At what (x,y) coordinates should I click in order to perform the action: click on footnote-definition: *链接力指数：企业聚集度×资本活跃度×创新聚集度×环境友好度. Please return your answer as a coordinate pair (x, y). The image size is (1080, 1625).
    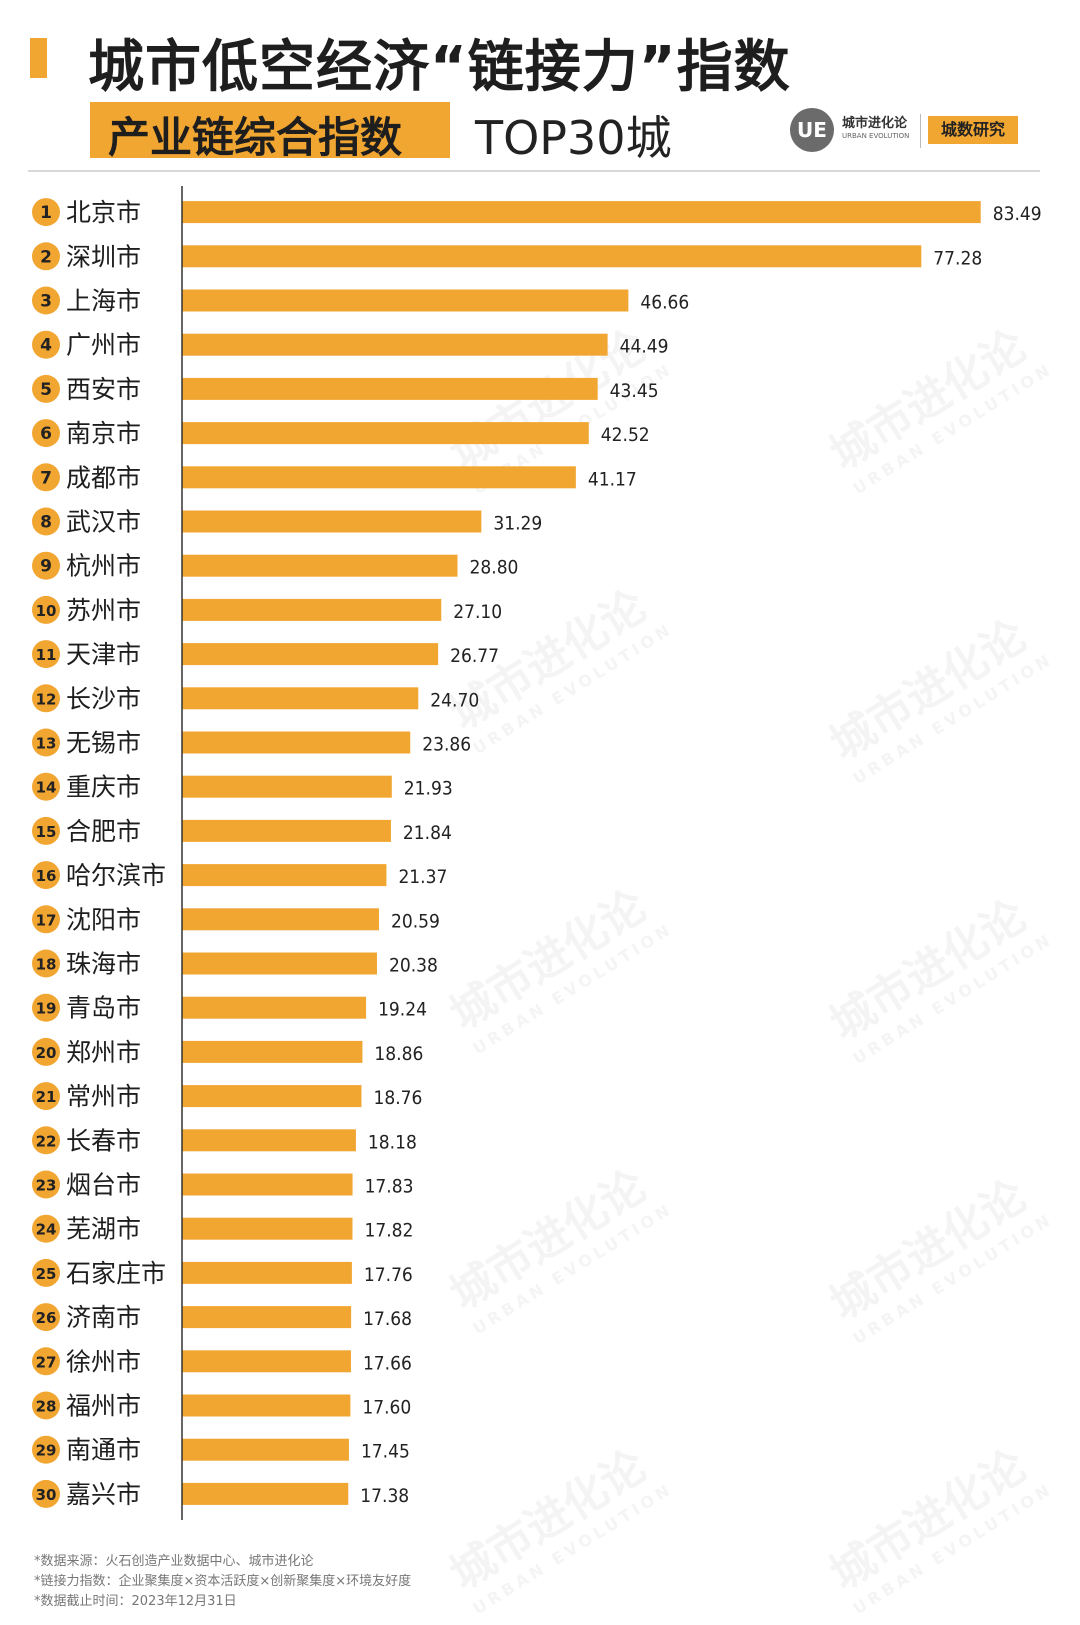
    Looking at the image, I should click on (223, 1581).